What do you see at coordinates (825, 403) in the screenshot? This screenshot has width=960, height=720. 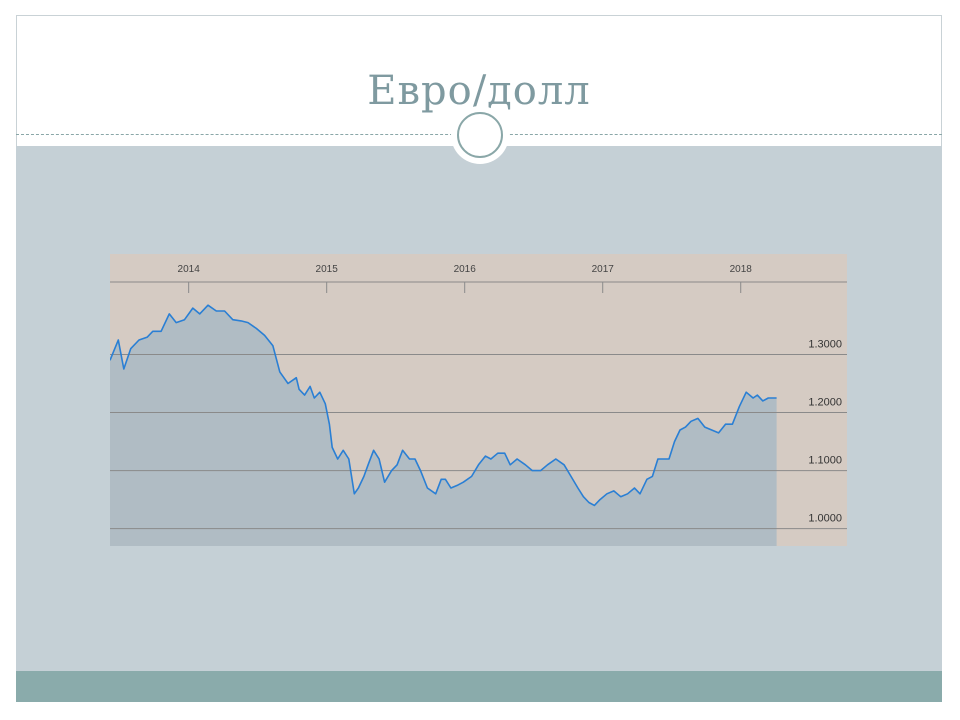 I see `y-tick-label: 1.2000` at bounding box center [825, 403].